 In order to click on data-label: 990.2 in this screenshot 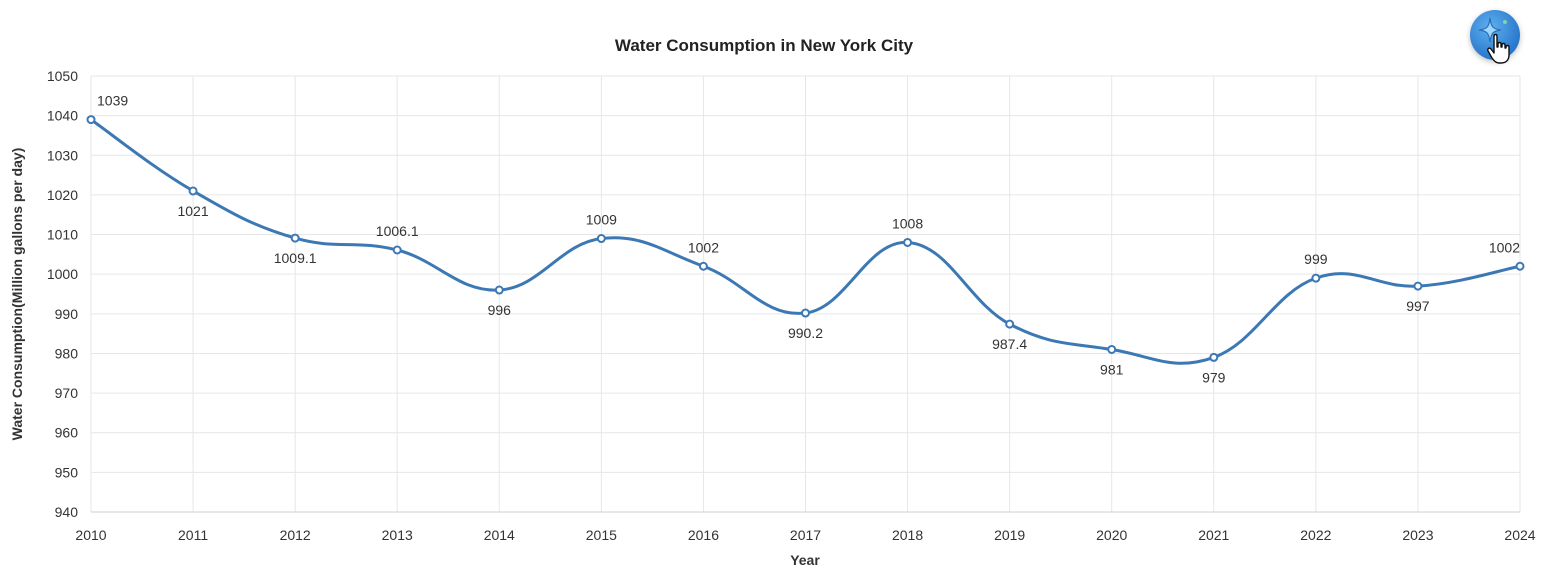, I will do `click(805, 333)`.